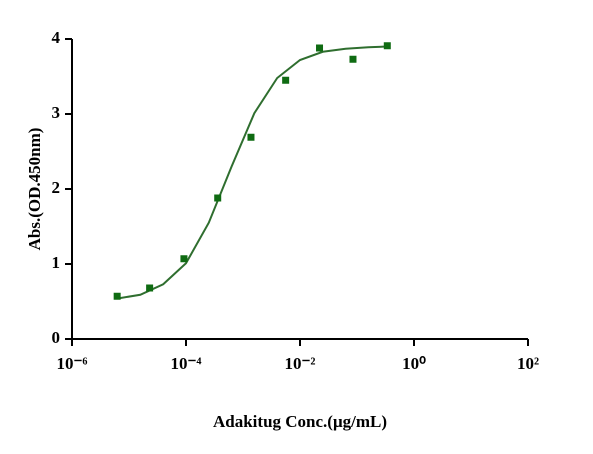 This screenshot has width=593, height=454. Describe the element at coordinates (71, 363) in the screenshot. I see `x-tick-label: 10⁻⁶` at that location.